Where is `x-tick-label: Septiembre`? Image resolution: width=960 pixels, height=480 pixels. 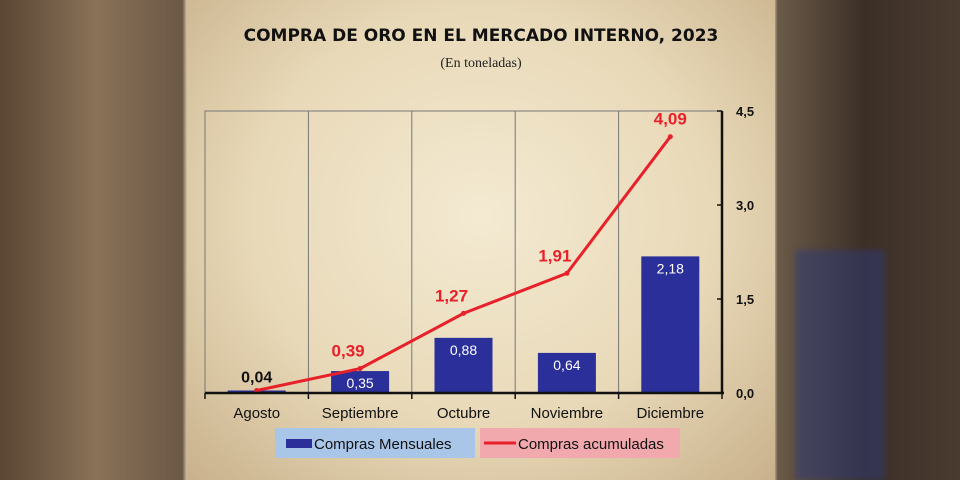
x-tick-label: Septiembre is located at coordinates (360, 413).